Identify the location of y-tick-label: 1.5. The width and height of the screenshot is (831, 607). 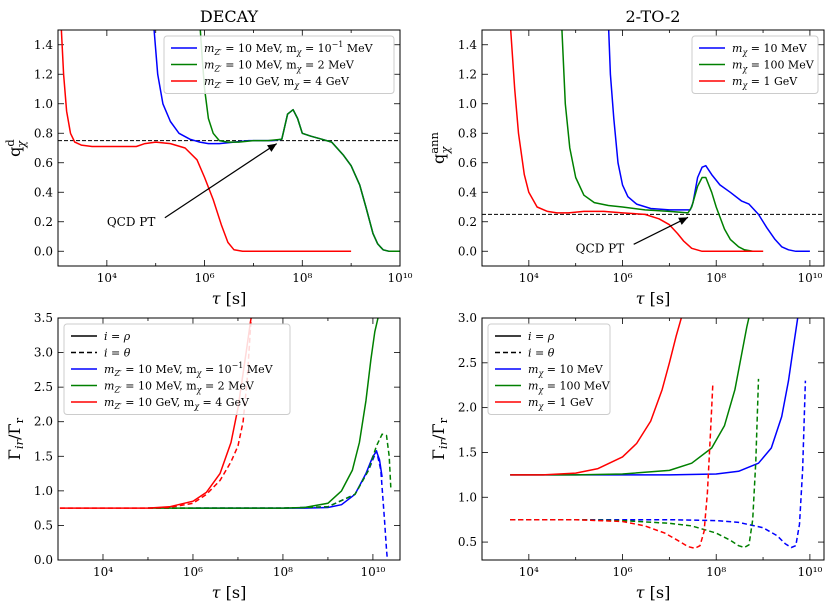
(467, 452).